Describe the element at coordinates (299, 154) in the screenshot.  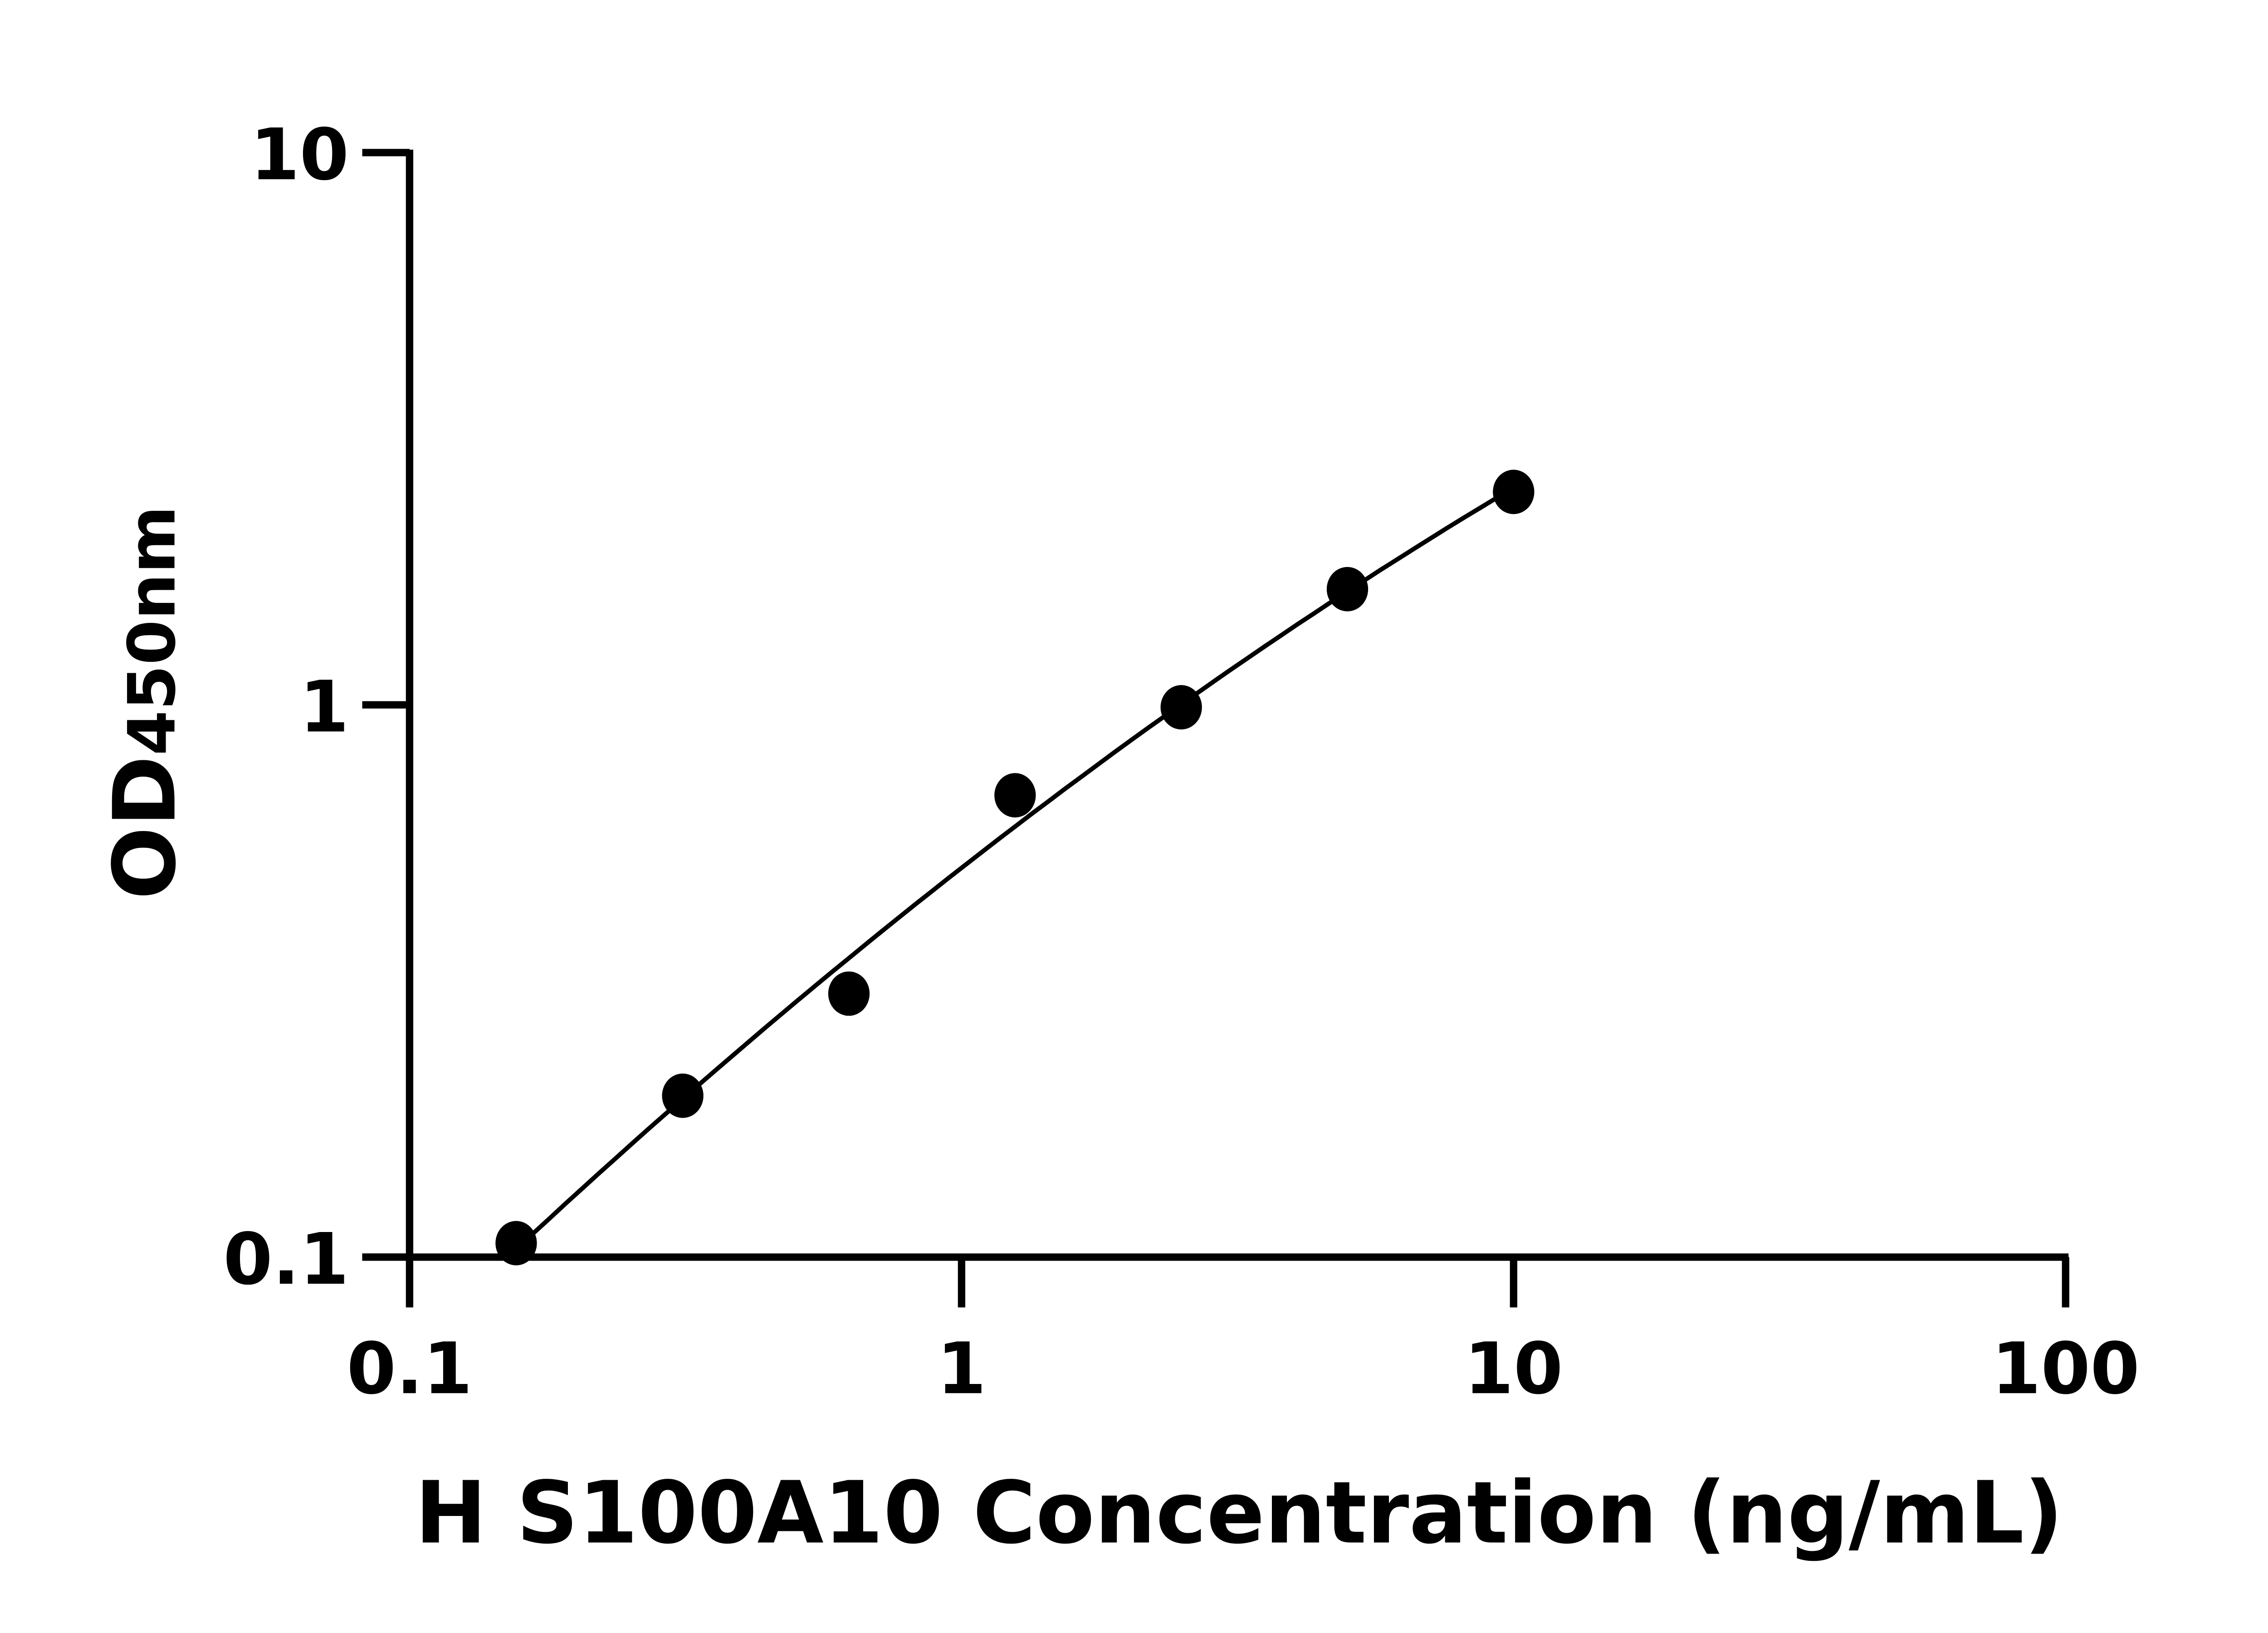
I see `y-tick-label: 10` at that location.